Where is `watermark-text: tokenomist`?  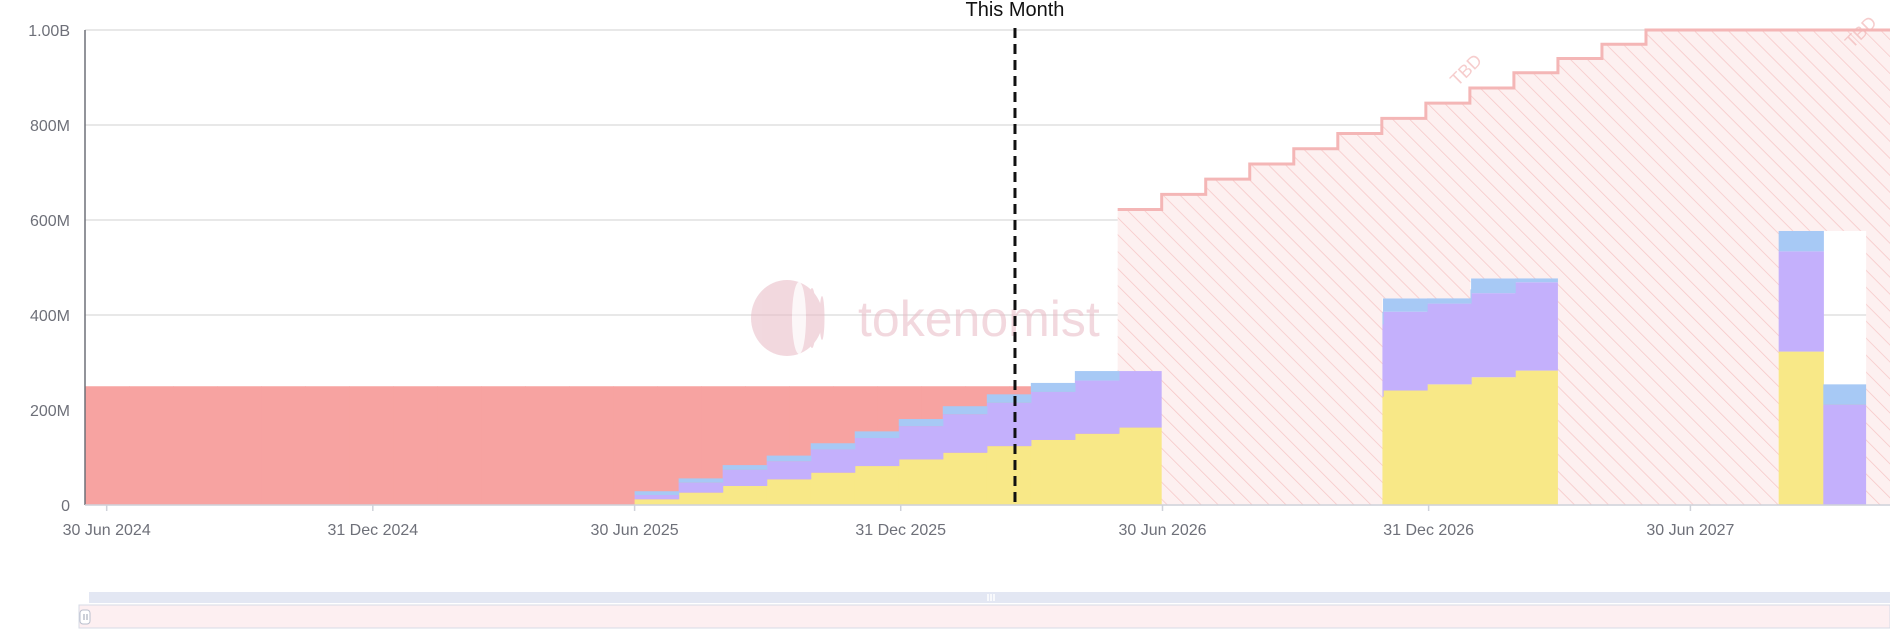
watermark-text: tokenomist is located at coordinates (979, 319).